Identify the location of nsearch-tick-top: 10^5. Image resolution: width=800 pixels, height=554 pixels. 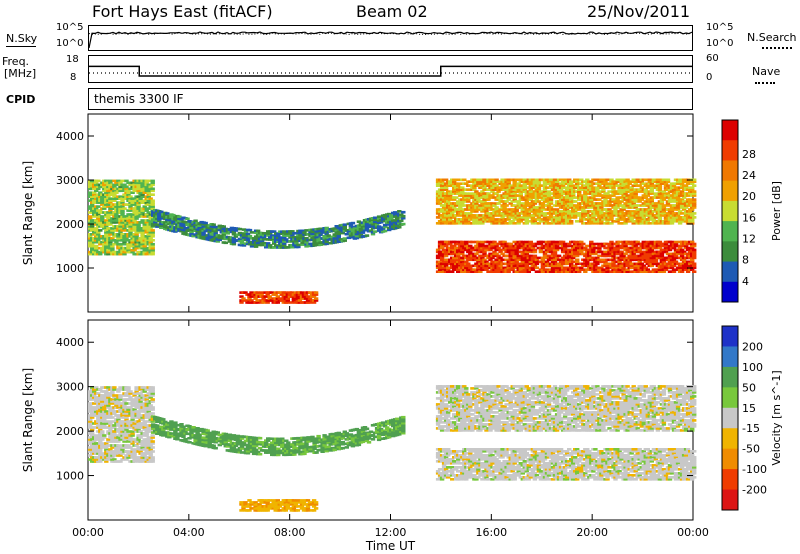
(720, 27).